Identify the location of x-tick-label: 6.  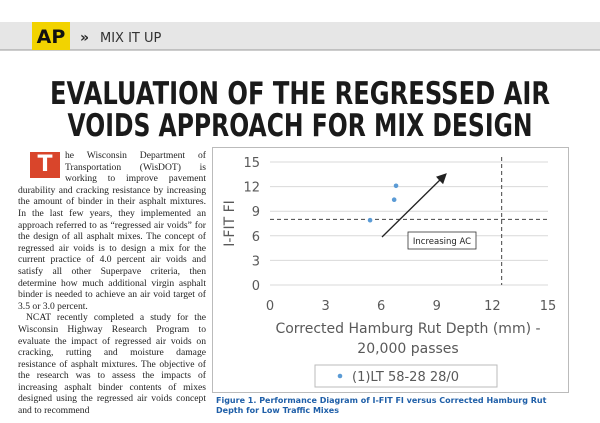
(381, 306).